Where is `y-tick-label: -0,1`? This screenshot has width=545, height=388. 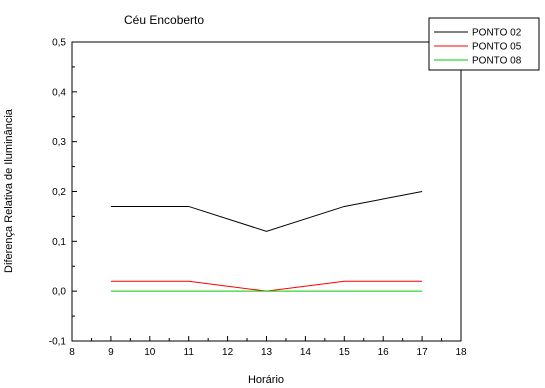 y-tick-label: -0,1 is located at coordinates (58, 342).